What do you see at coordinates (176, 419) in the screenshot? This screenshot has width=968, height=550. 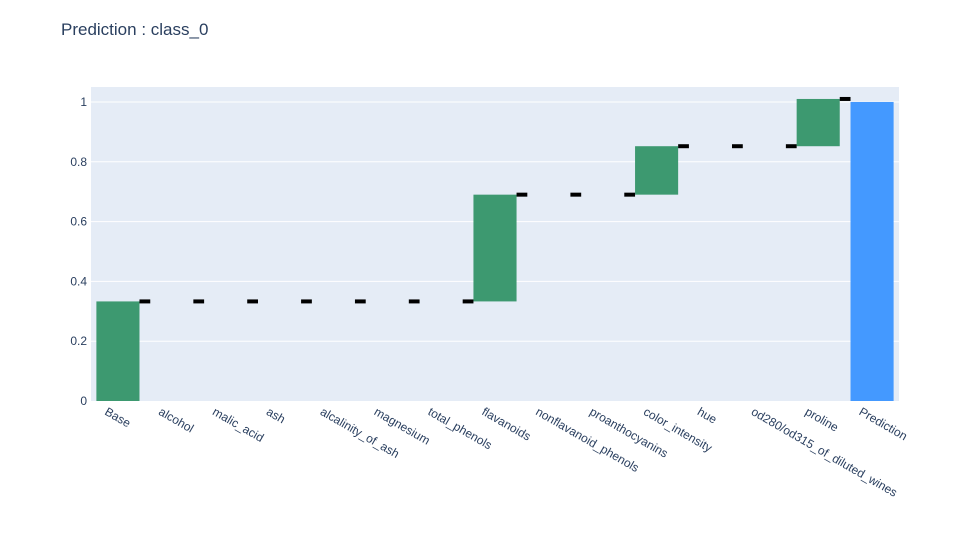 I see `x-tick-label: alcohol` at bounding box center [176, 419].